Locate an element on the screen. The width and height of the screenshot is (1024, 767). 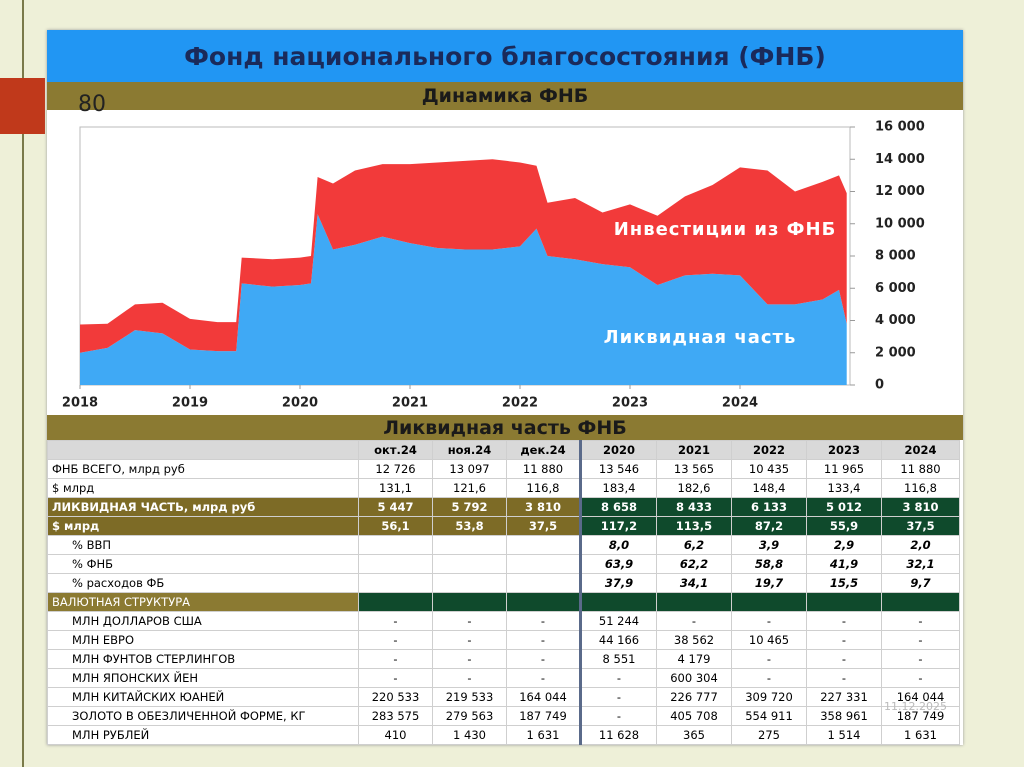
row-label: МЛН ЯПОНСКИХ ЙЕН is located at coordinates (203, 678).